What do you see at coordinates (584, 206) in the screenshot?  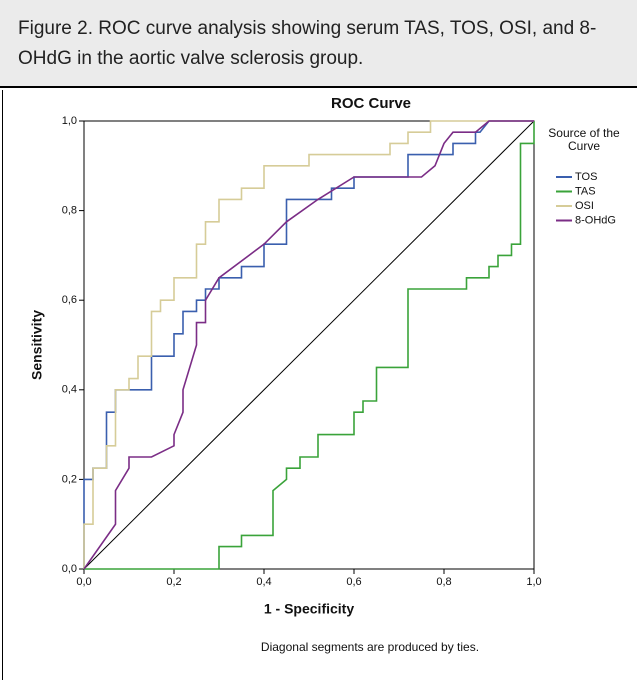 I see `legend-label: OSI` at bounding box center [584, 206].